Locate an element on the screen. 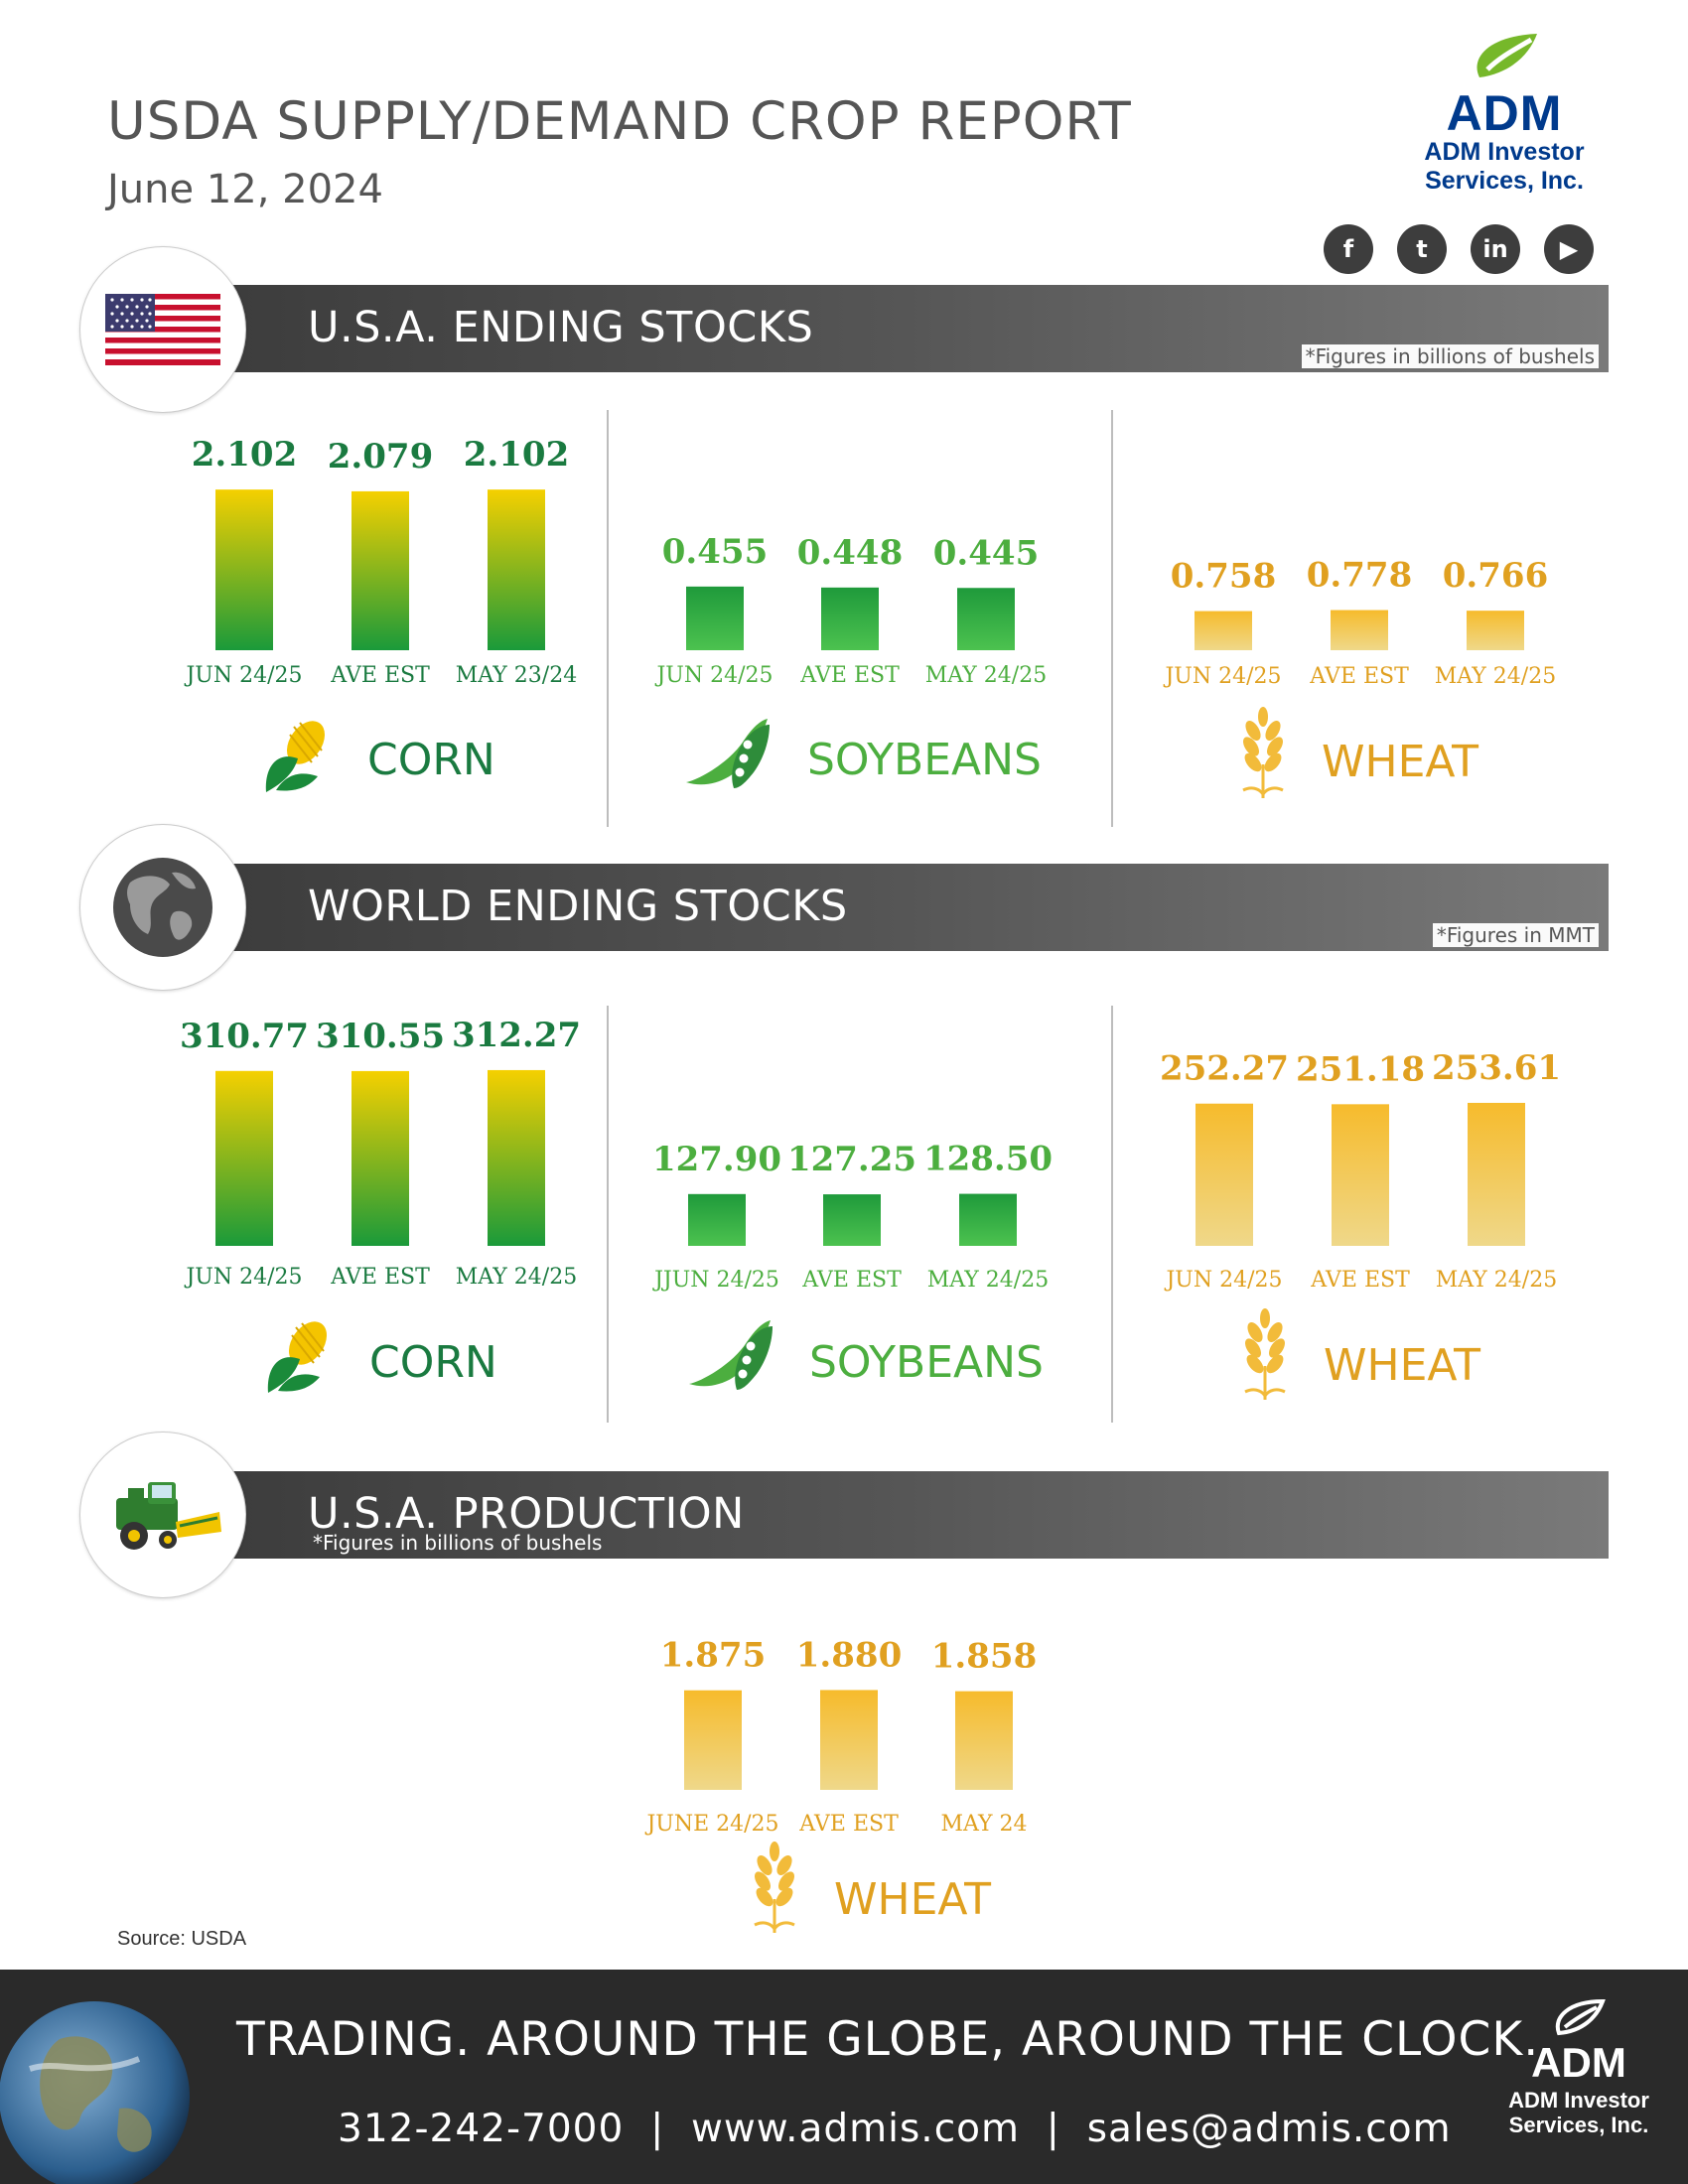 The width and height of the screenshot is (1688, 2184). data-label: 253.61 is located at coordinates (1496, 1068).